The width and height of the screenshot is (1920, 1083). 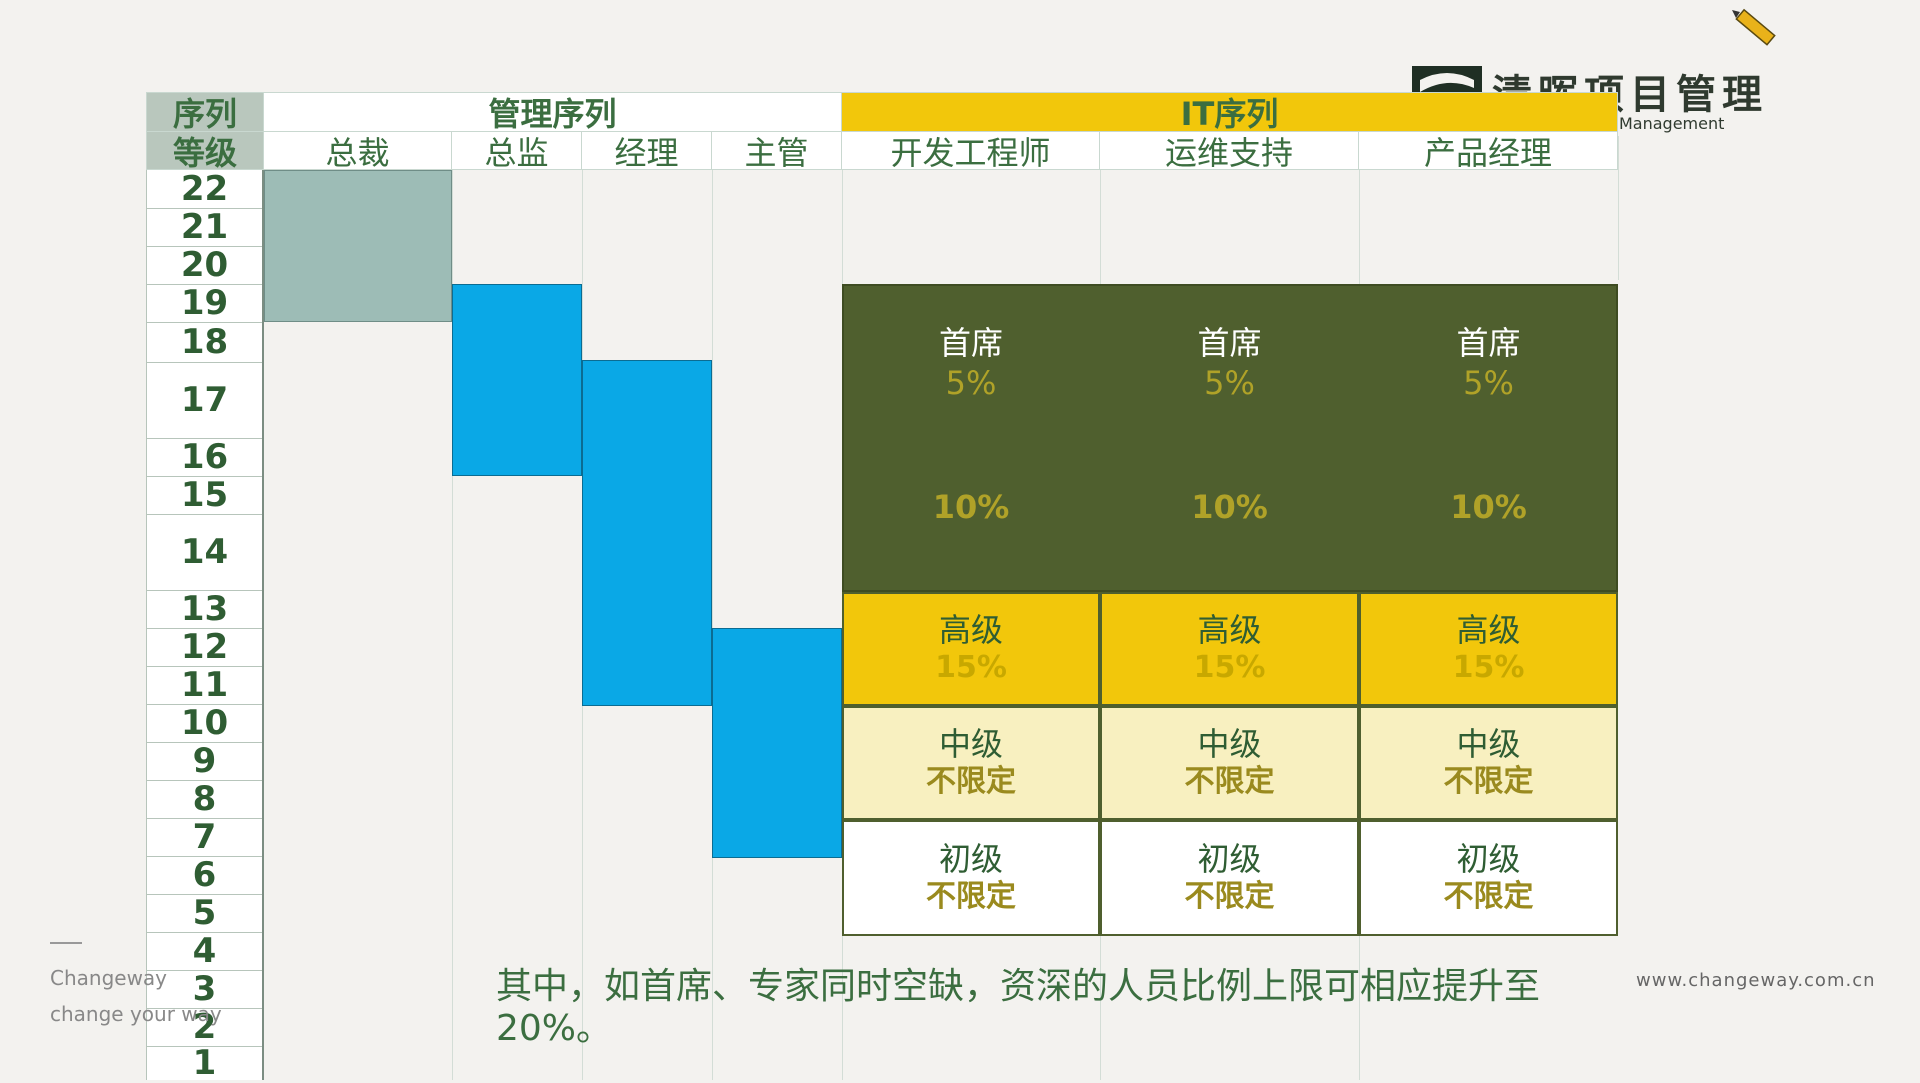 What do you see at coordinates (204, 265) in the screenshot?
I see `grade-cell: 20` at bounding box center [204, 265].